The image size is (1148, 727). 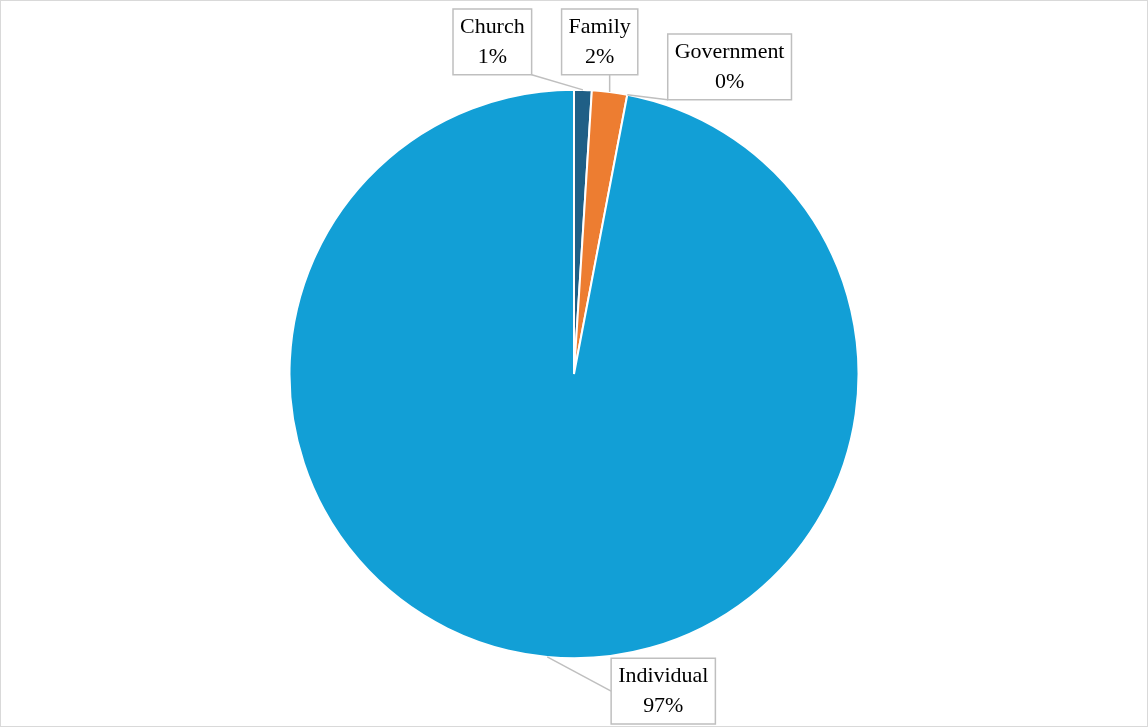 I want to click on text: 0%, so click(x=729, y=80).